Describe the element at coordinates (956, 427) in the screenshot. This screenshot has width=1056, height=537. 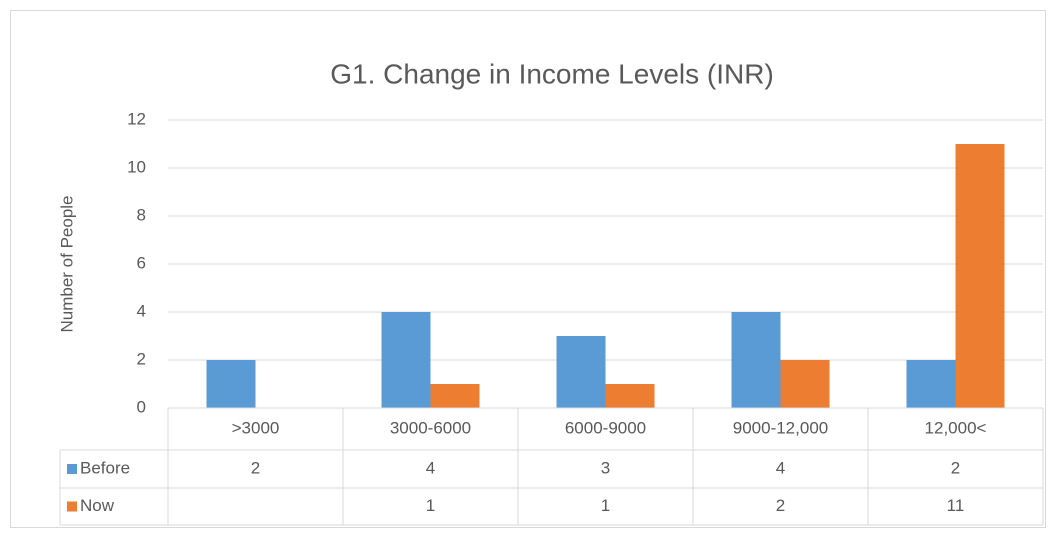
I see `x-tick-label: 12,000<` at that location.